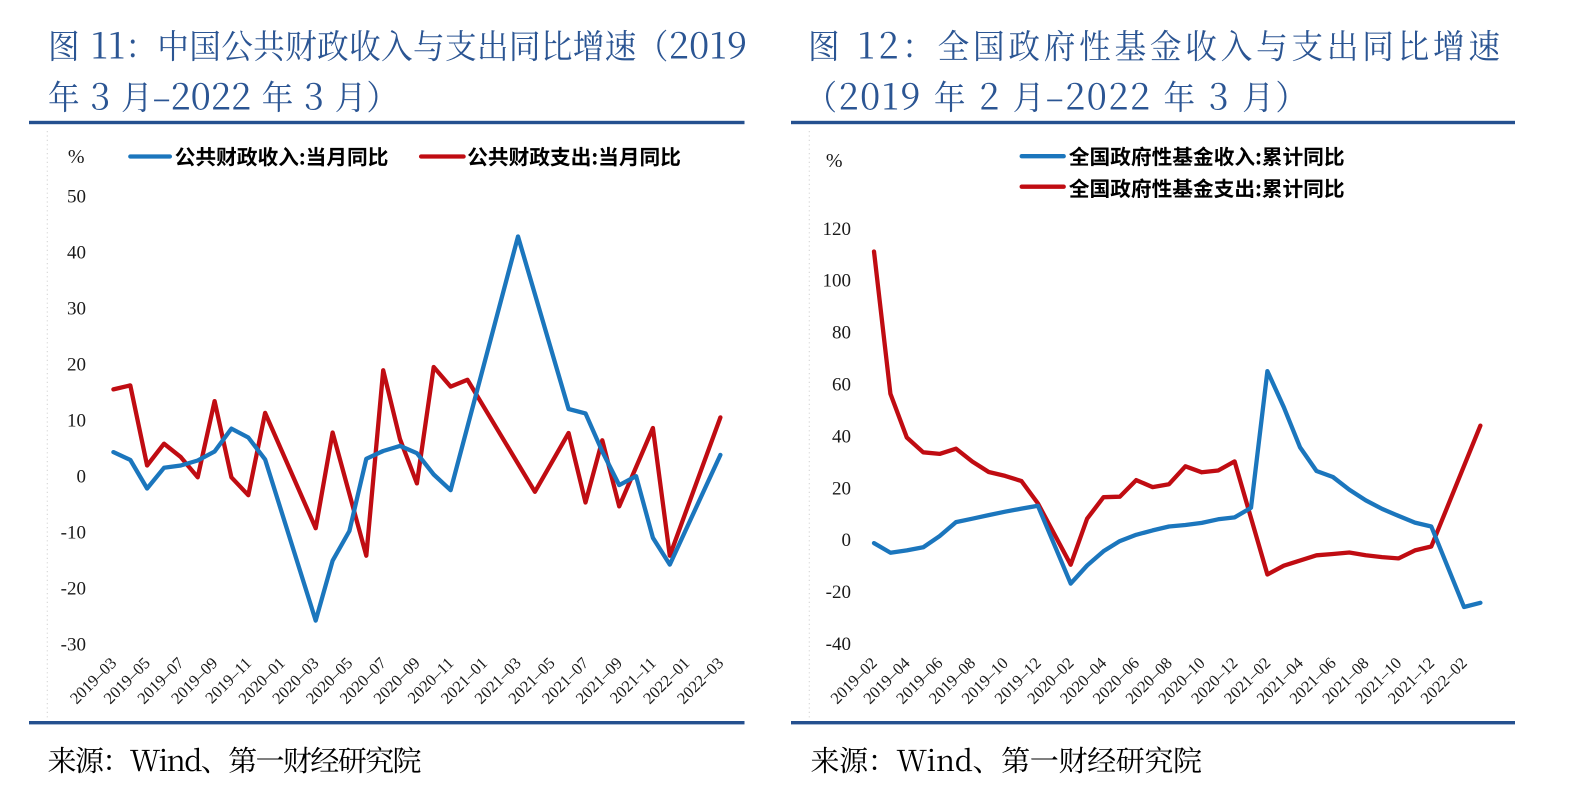  What do you see at coordinates (73, 644) in the screenshot?
I see `svg-text: -30` at bounding box center [73, 644].